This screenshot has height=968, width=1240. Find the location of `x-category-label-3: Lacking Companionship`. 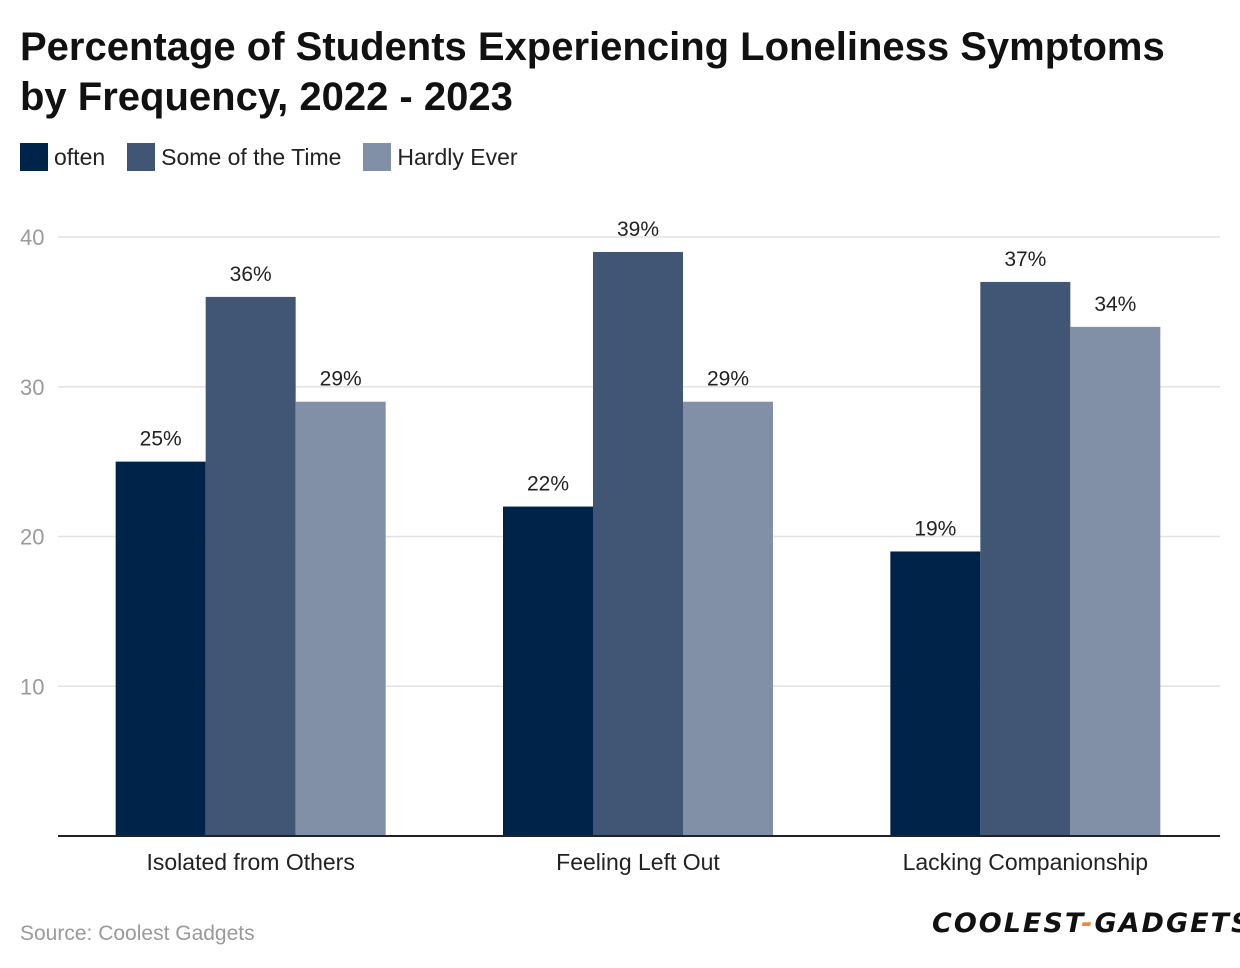

x-category-label-3: Lacking Companionship is located at coordinates (1026, 862).